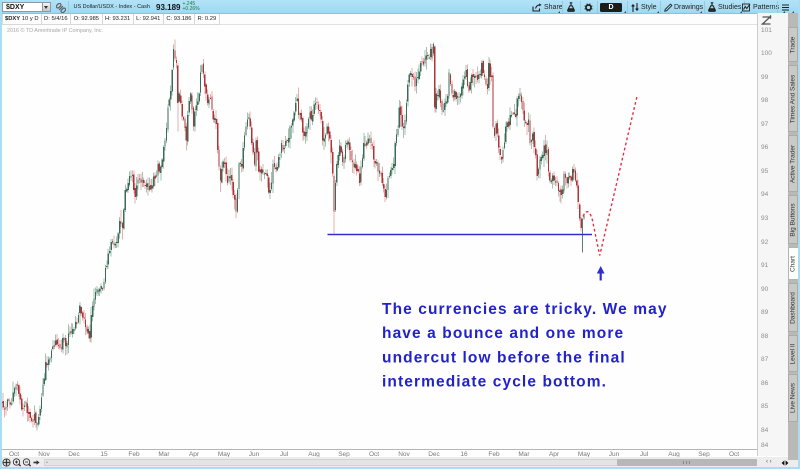 The height and width of the screenshot is (469, 800). What do you see at coordinates (504, 357) in the screenshot?
I see `svg-text: undercut low before the final` at bounding box center [504, 357].